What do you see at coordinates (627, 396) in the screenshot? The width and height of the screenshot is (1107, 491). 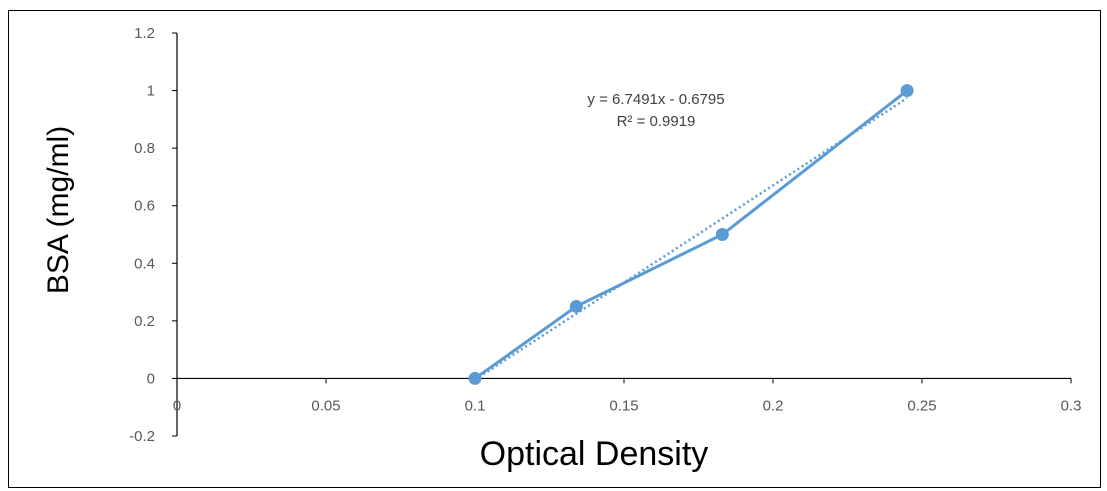 I see `x-axis-ticks: 0 0.05 0.1 0.15 0.2 0.25 0.3` at bounding box center [627, 396].